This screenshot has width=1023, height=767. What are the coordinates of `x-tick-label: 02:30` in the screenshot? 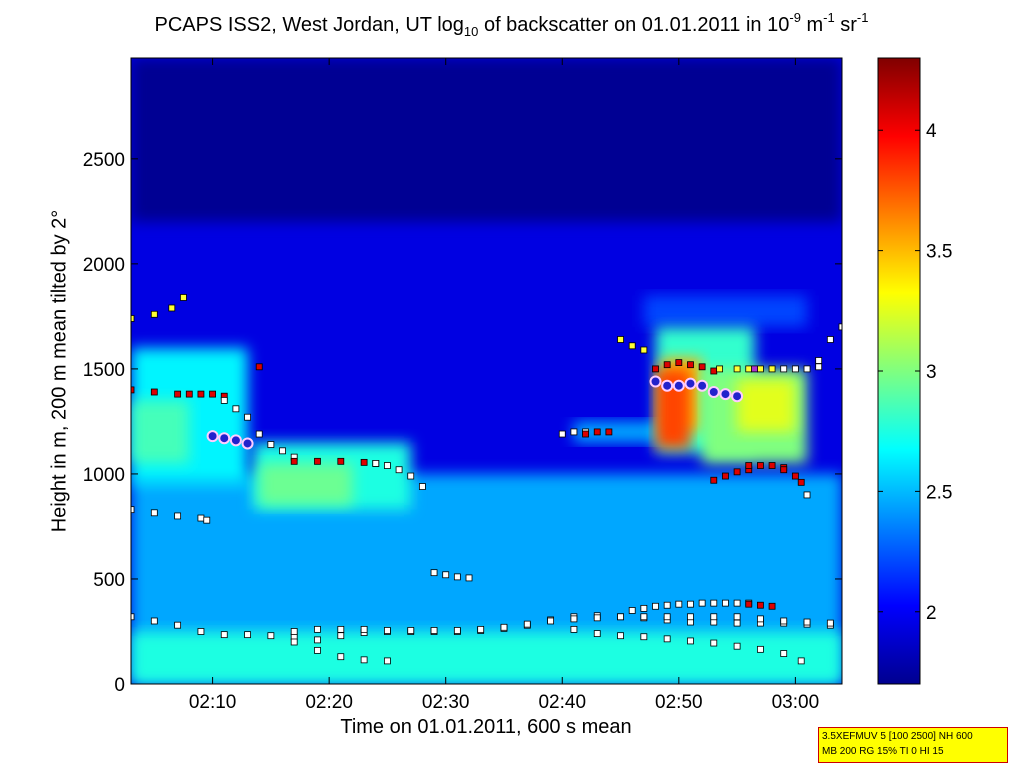 It's located at (446, 702).